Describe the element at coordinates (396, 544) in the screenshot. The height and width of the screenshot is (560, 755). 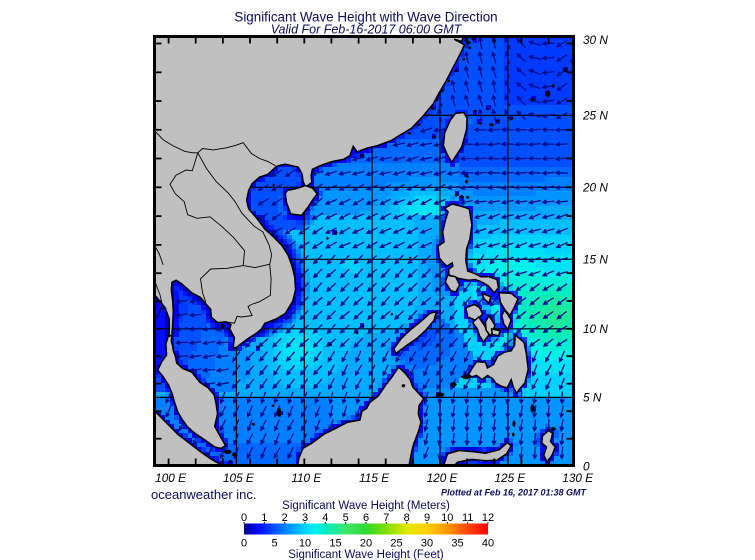
I see `svg-text: 25` at that location.